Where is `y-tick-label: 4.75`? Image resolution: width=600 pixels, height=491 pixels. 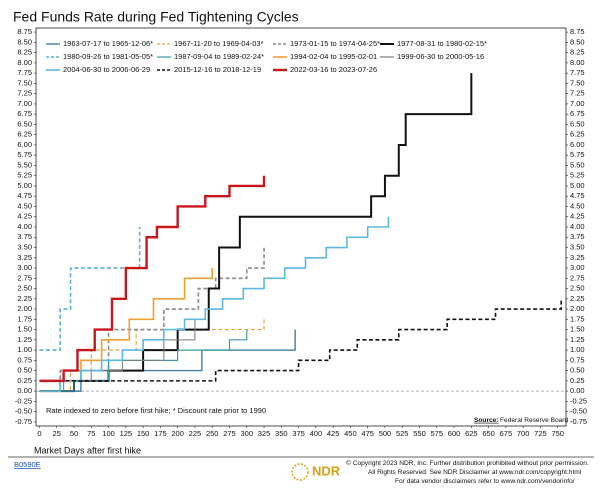 y-tick-label: 4.75 is located at coordinates (24, 195).